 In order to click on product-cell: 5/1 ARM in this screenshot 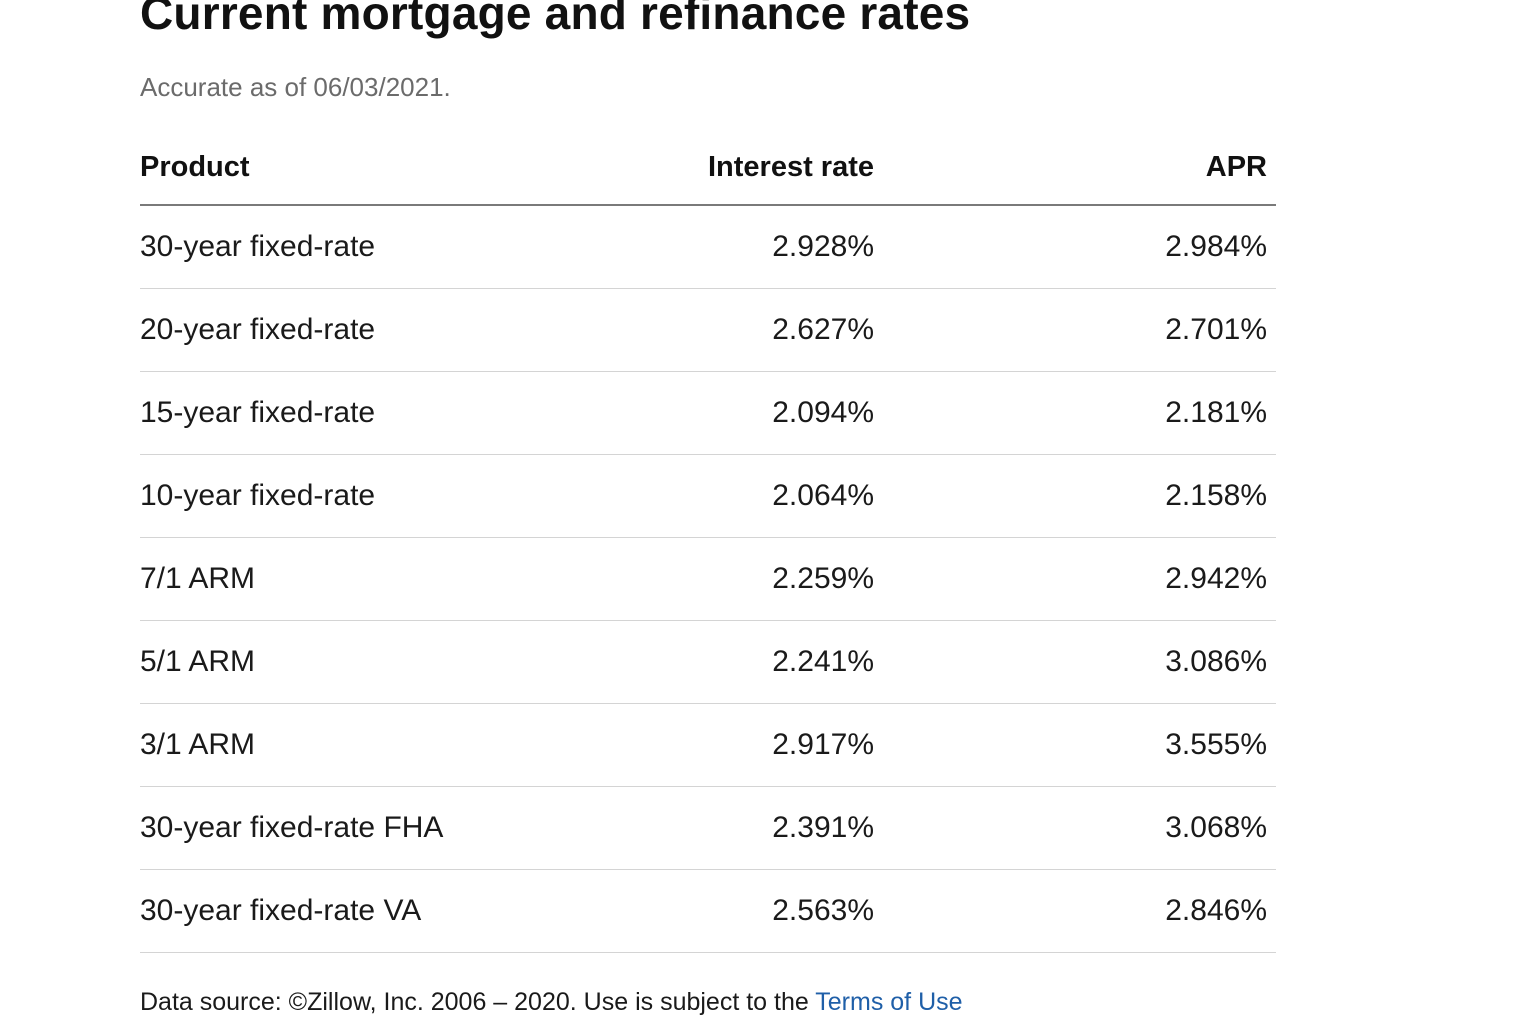, I will do `click(410, 662)`.